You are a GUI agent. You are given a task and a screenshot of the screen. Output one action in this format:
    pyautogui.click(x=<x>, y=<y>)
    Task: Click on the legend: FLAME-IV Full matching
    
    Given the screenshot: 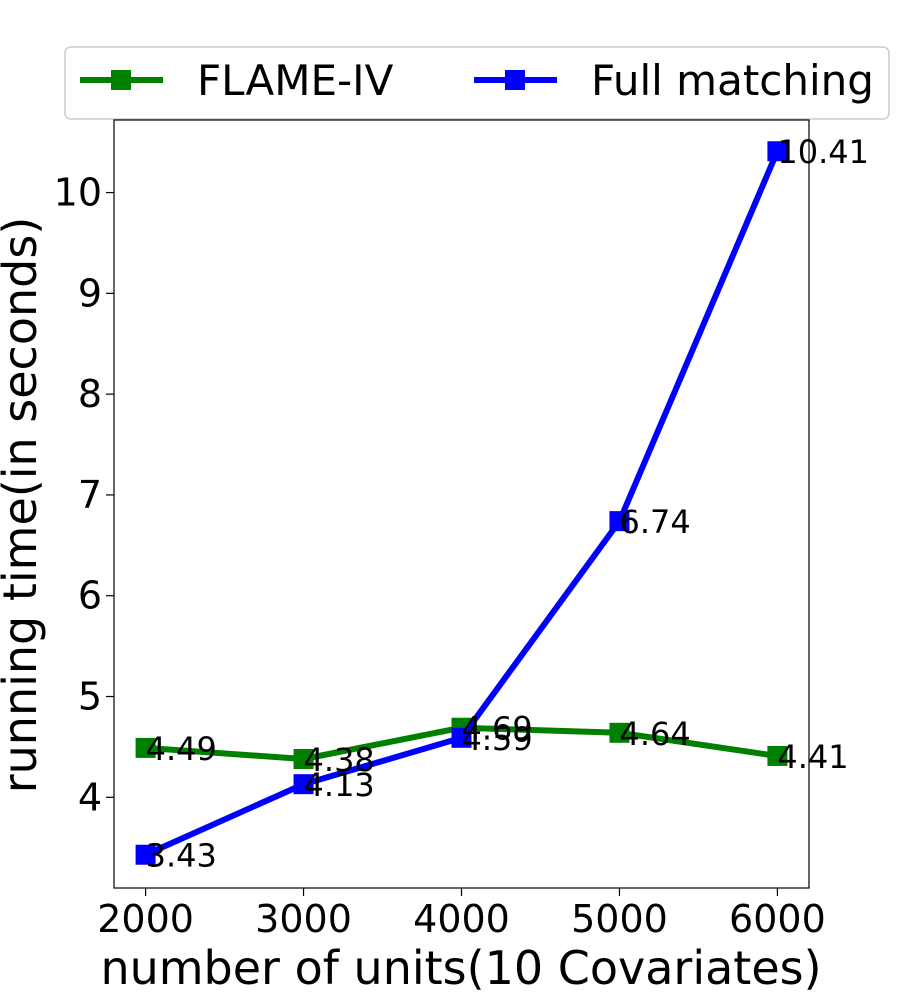 What is the action you would take?
    pyautogui.click(x=477, y=83)
    